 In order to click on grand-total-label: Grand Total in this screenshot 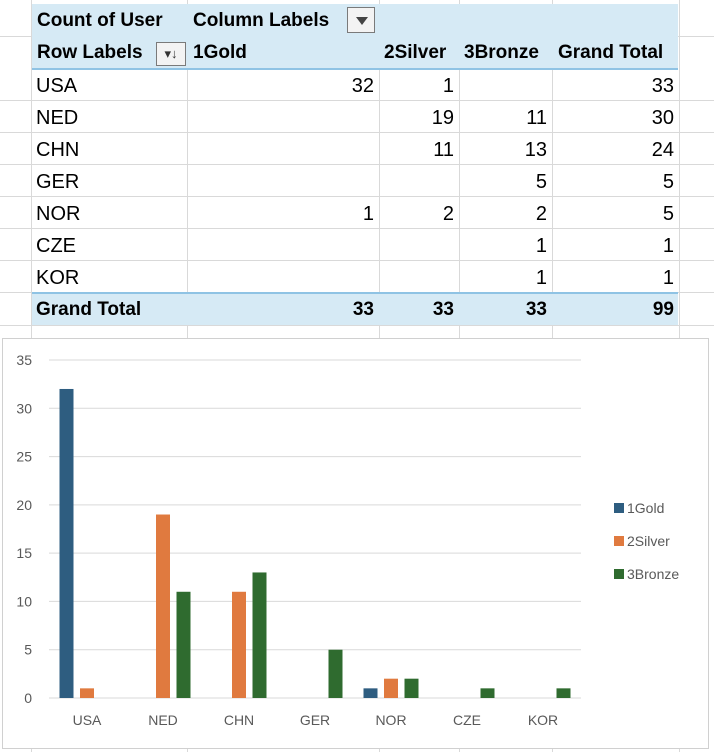, I will do `click(89, 309)`.